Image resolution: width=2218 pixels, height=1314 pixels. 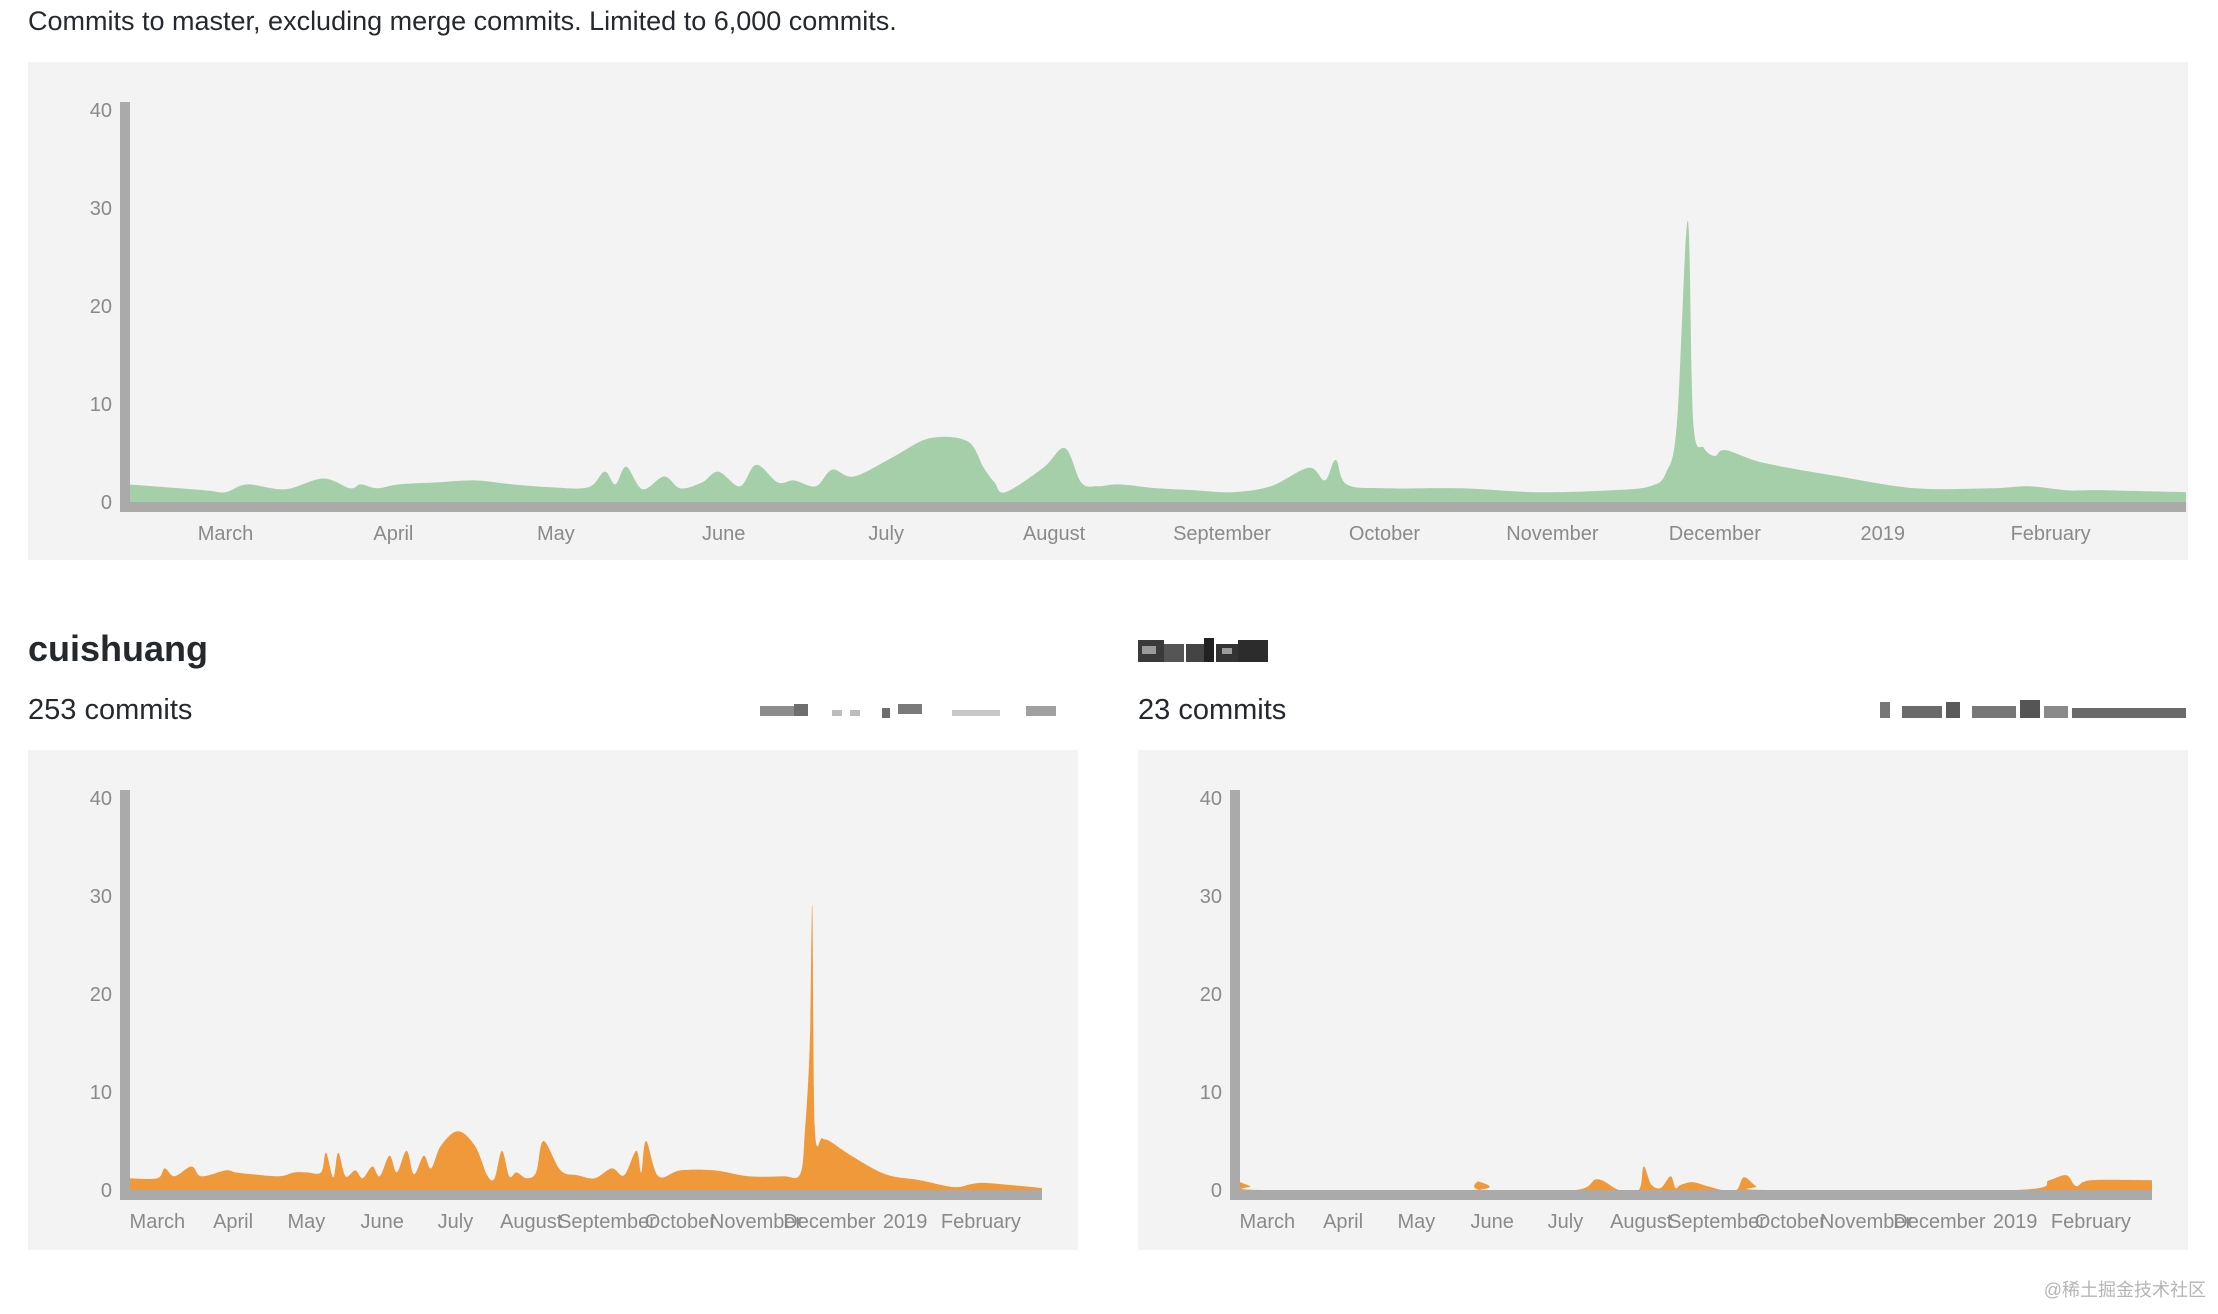 What do you see at coordinates (110, 710) in the screenshot?
I see `contributor-commit-count: 253 commits` at bounding box center [110, 710].